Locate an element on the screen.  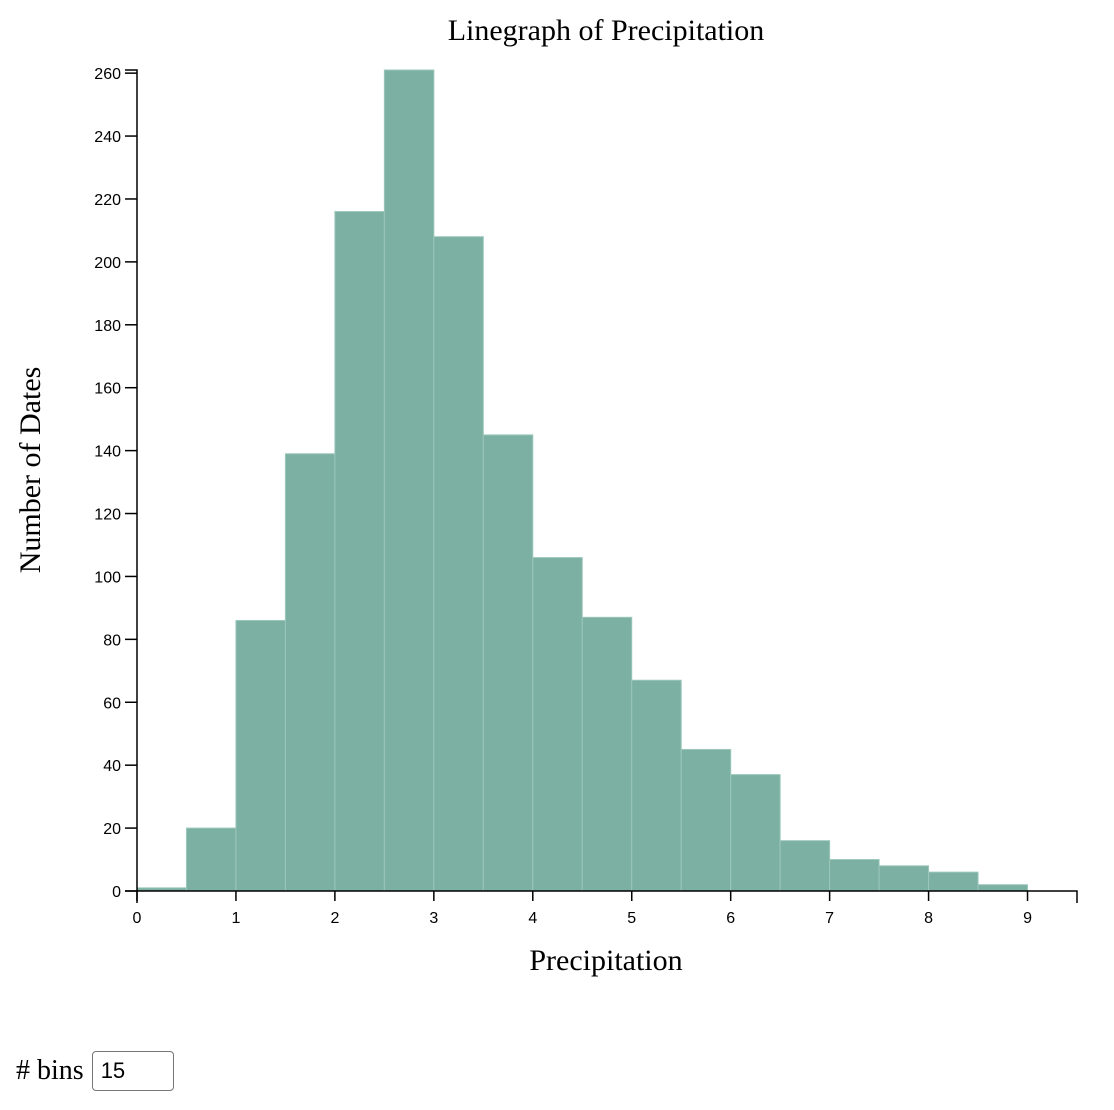
y-tick-label: 120 is located at coordinates (107, 515).